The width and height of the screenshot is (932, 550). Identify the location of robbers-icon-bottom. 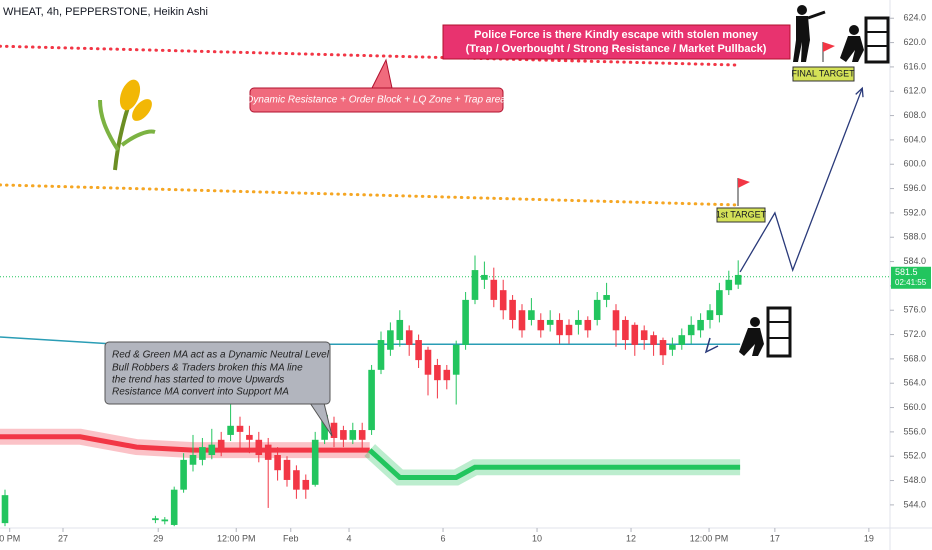
(765, 332).